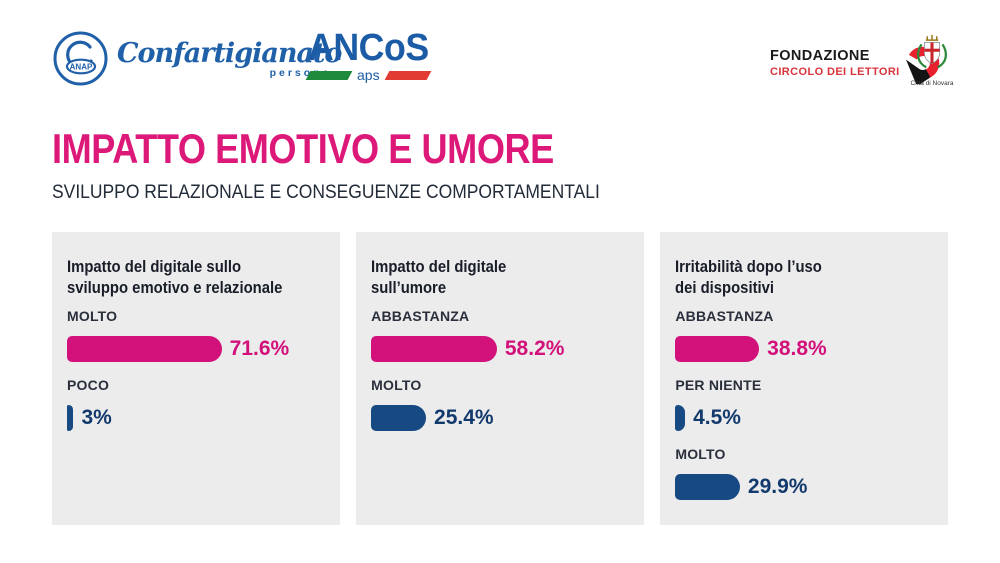 Image resolution: width=1000 pixels, height=563 pixels. I want to click on novara-caption: Città di Novara, so click(932, 83).